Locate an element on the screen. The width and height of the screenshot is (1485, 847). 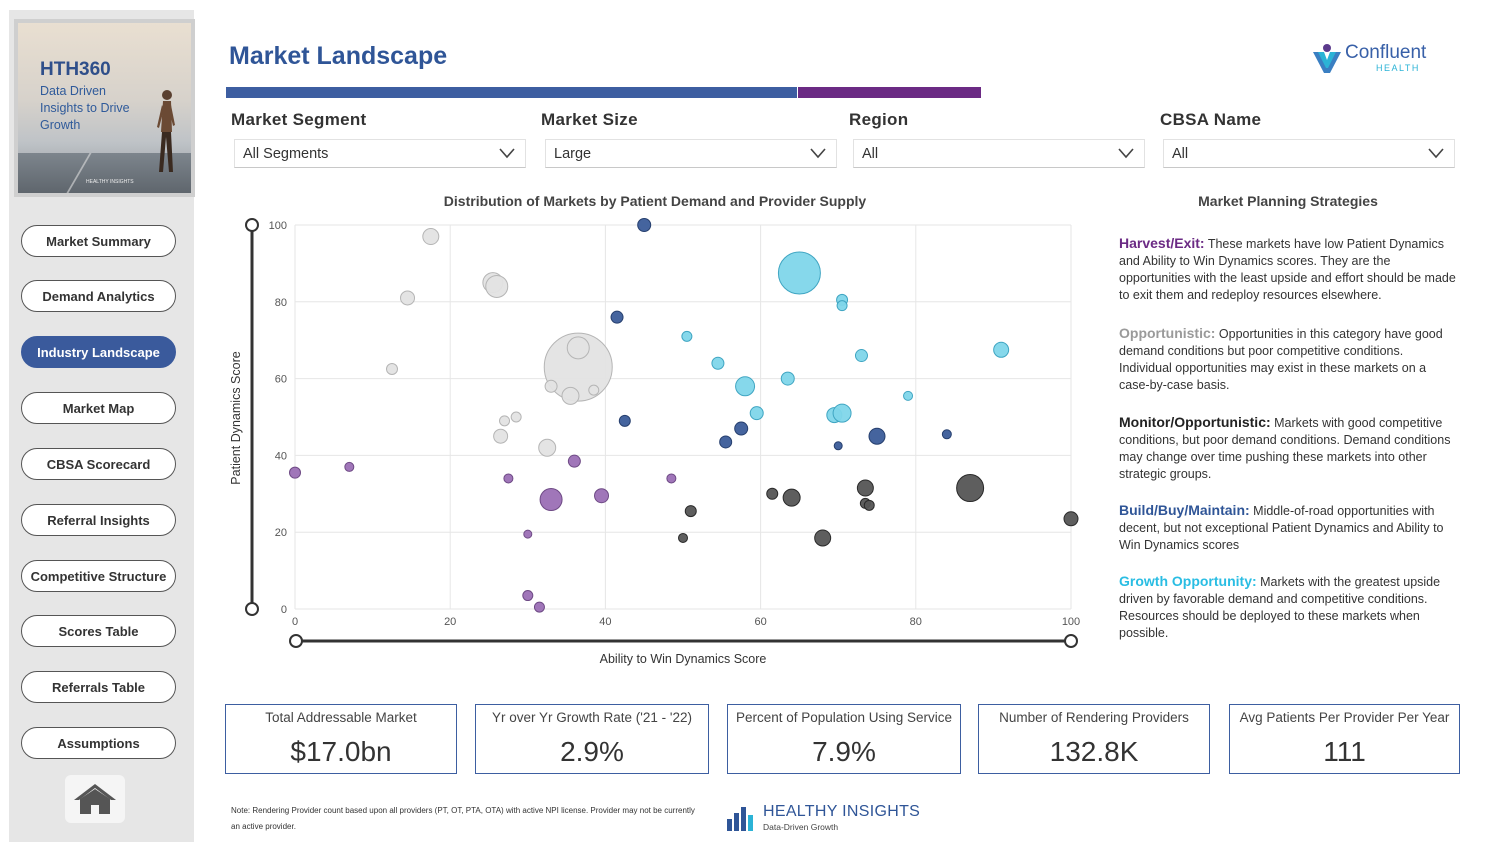
cbsa-name-select: All is located at coordinates (1309, 153).